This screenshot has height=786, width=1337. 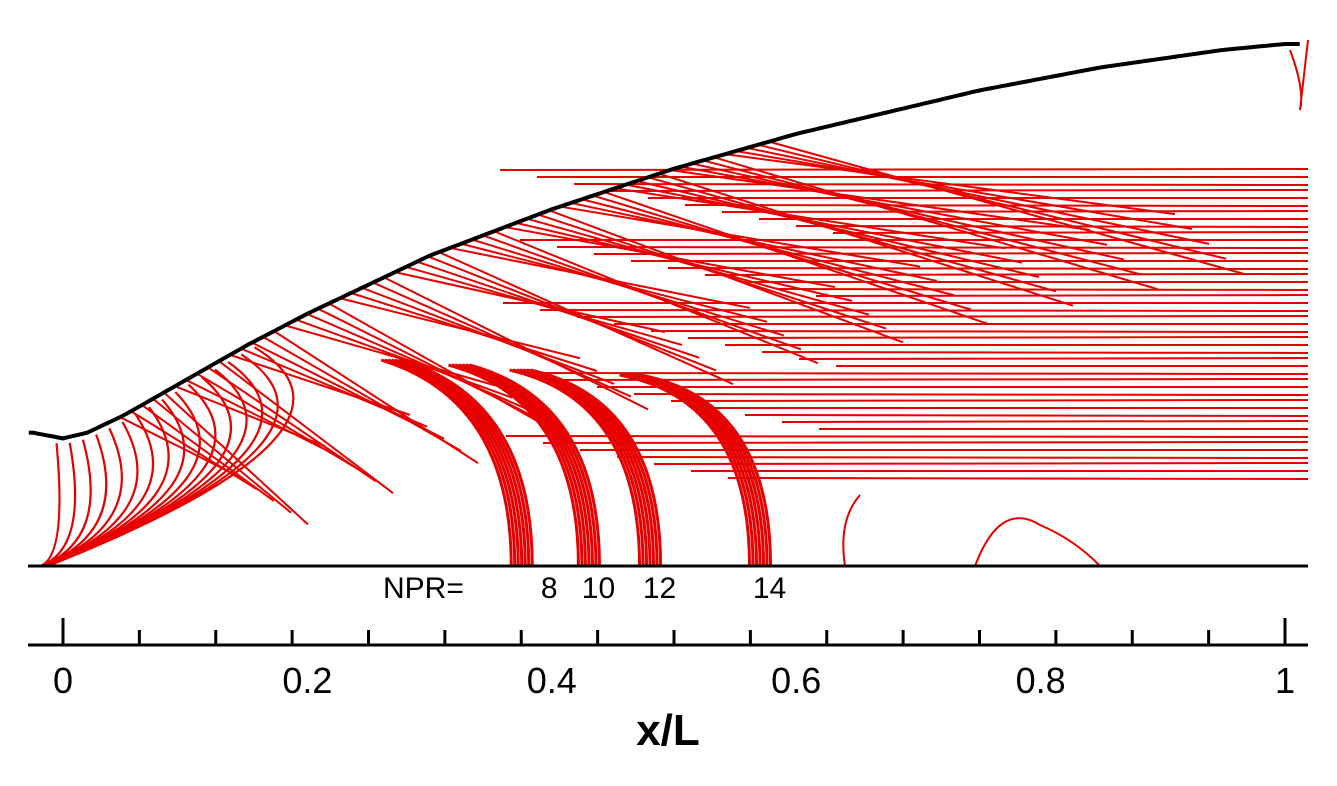 I want to click on x-tick-label: 1, so click(x=1285, y=680).